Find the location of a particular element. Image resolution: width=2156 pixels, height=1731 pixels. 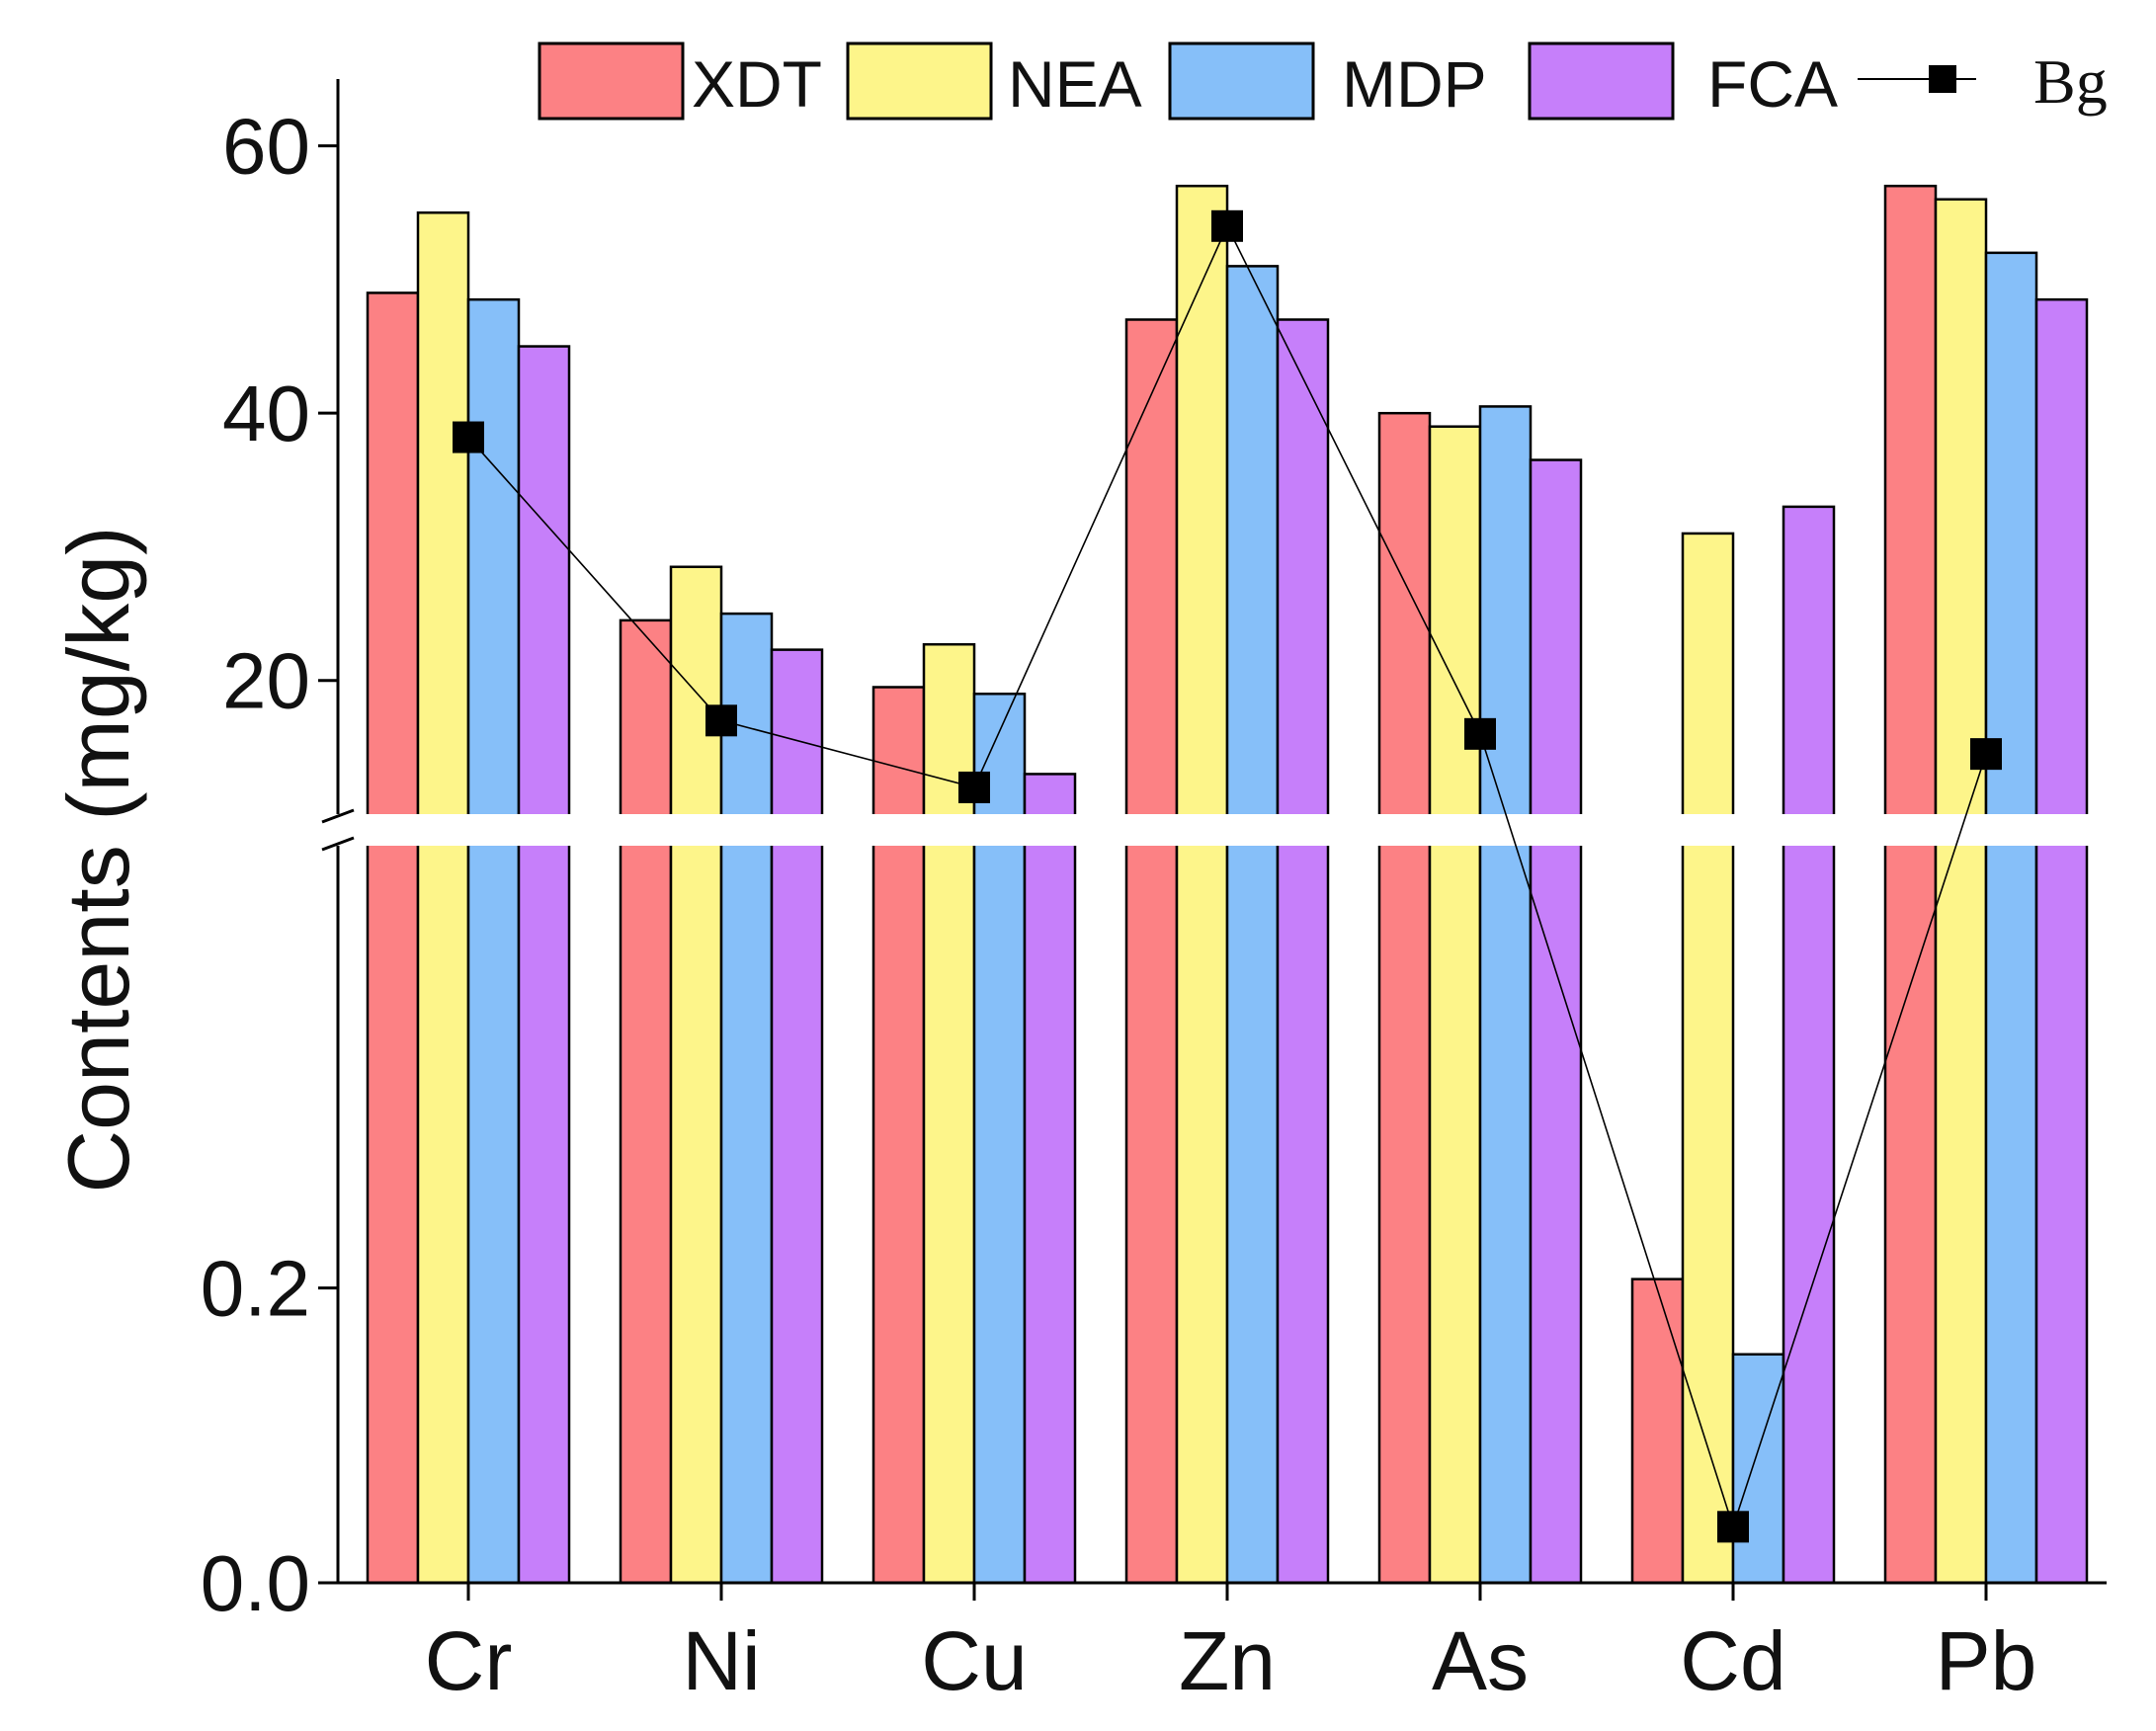

axis-break-mark-bottom is located at coordinates (338, 844).